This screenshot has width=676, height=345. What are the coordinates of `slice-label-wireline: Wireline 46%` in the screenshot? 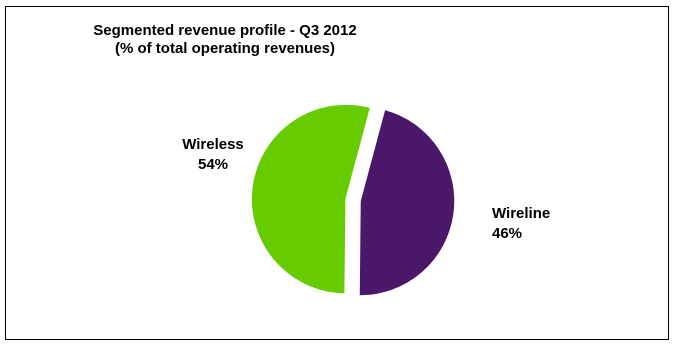 It's located at (537, 224).